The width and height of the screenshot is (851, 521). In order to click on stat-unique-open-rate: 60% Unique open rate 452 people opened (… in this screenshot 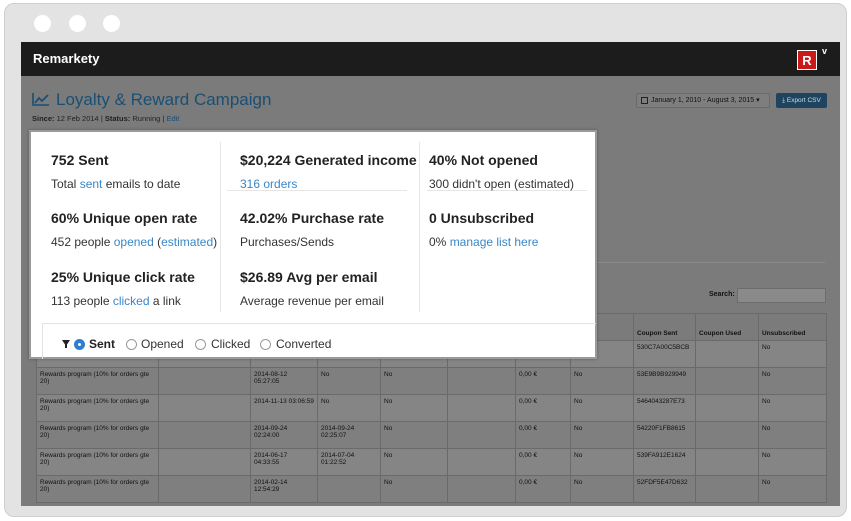, I will do `click(125, 219)`.